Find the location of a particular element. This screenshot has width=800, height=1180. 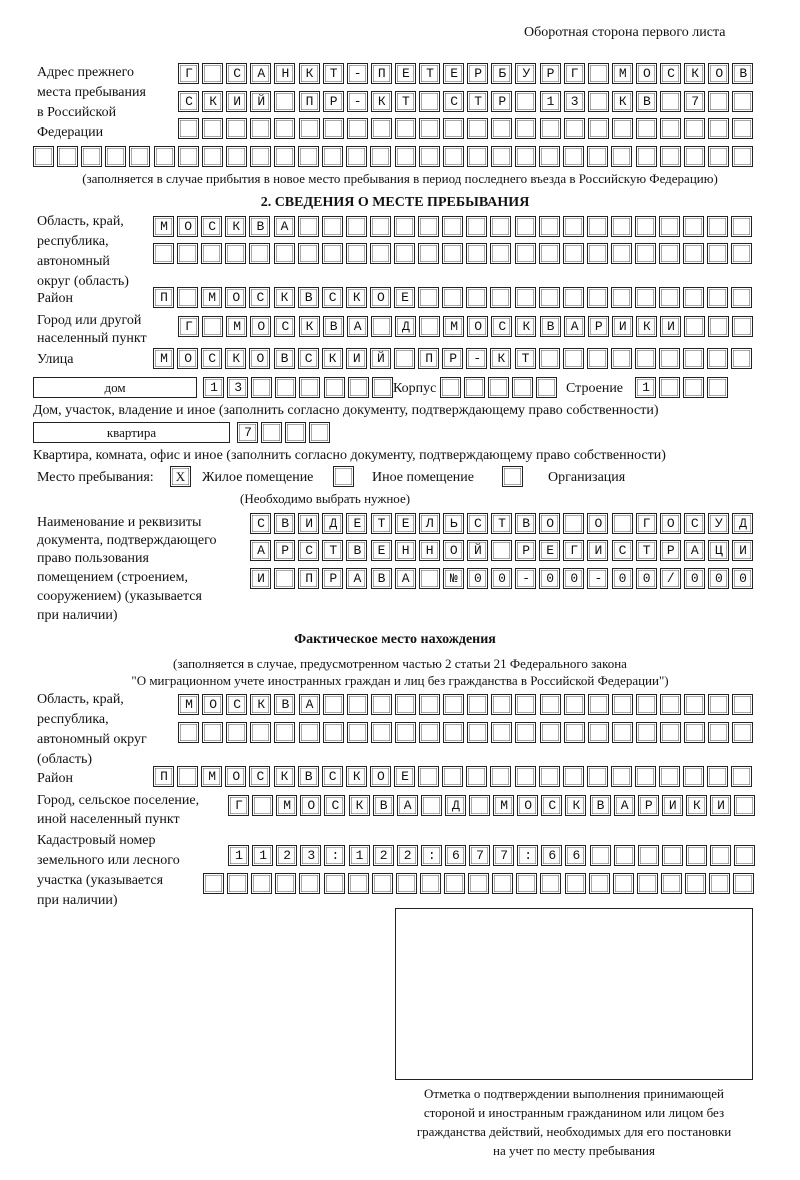

street-row: МОСКОВСКИЙ ПР-КТ is located at coordinates (353, 358).